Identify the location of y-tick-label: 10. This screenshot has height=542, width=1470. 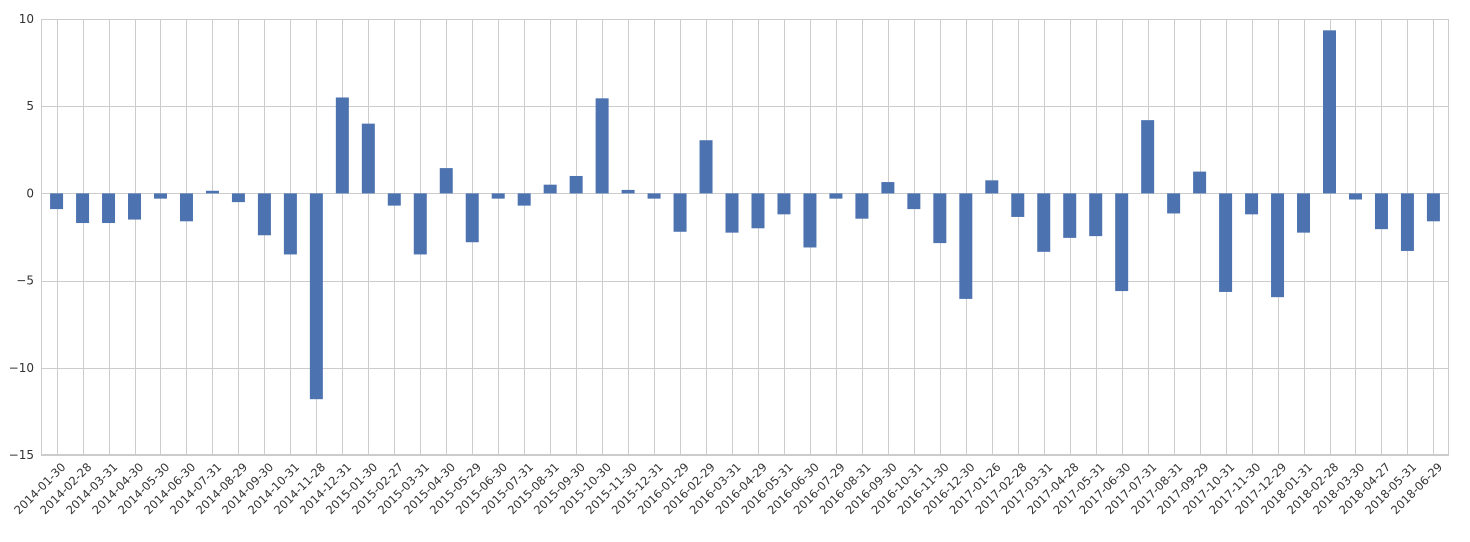
(26, 19).